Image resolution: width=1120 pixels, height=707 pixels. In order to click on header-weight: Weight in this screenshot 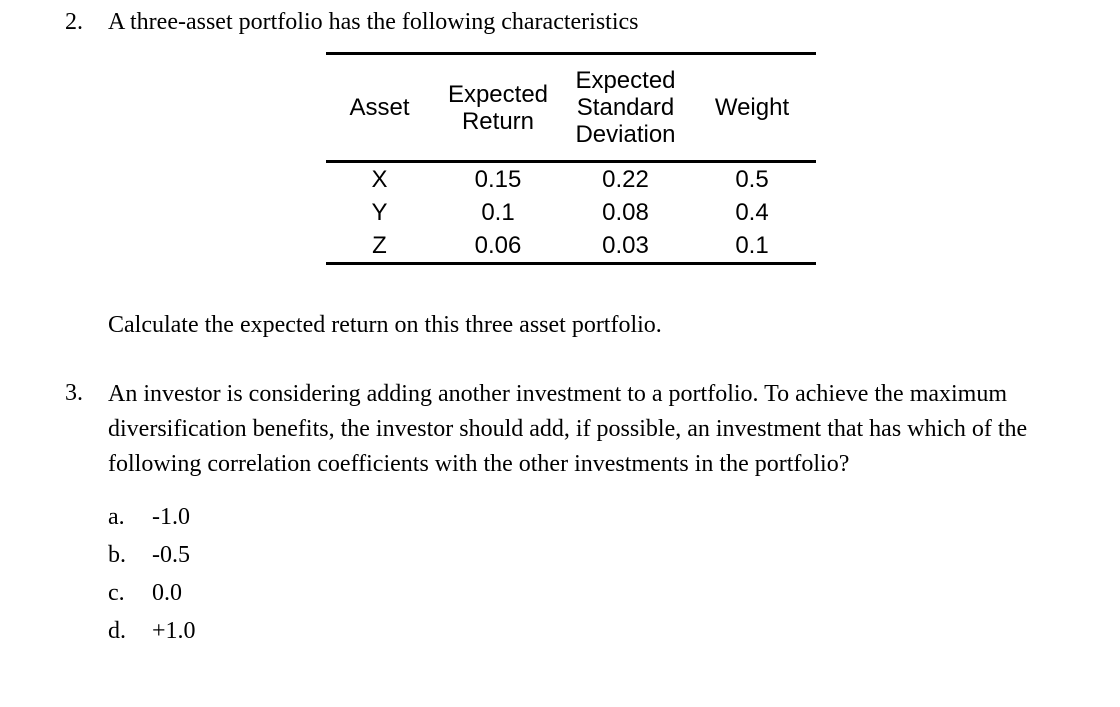, I will do `click(752, 108)`.